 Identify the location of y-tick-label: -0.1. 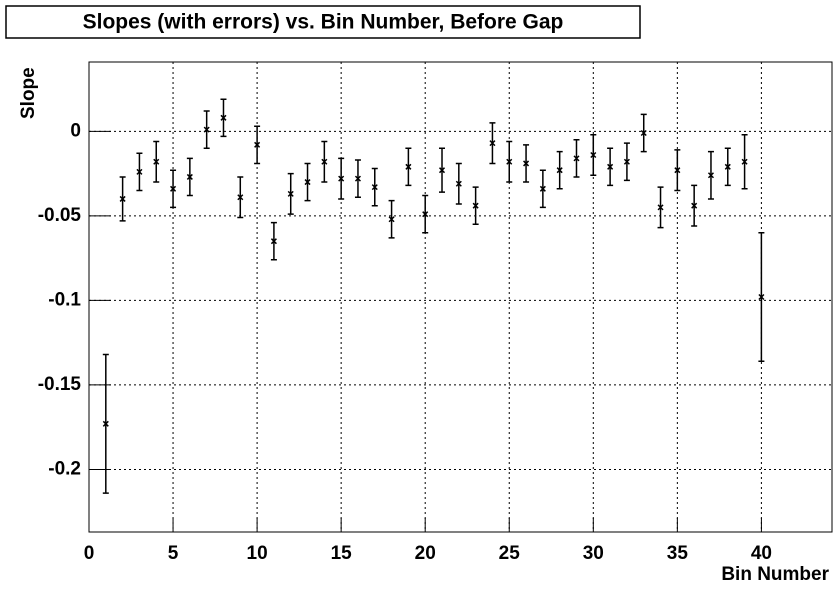
(64, 299).